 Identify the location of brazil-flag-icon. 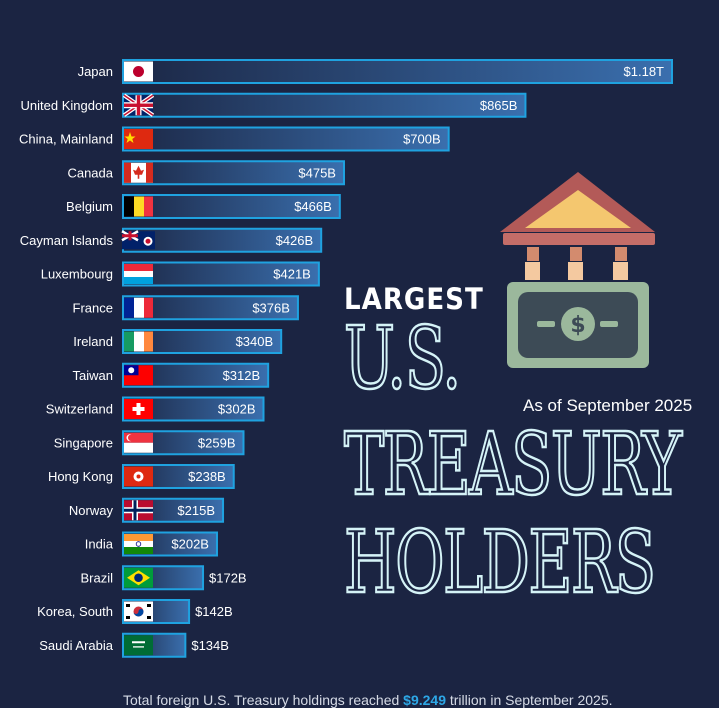
(138, 577).